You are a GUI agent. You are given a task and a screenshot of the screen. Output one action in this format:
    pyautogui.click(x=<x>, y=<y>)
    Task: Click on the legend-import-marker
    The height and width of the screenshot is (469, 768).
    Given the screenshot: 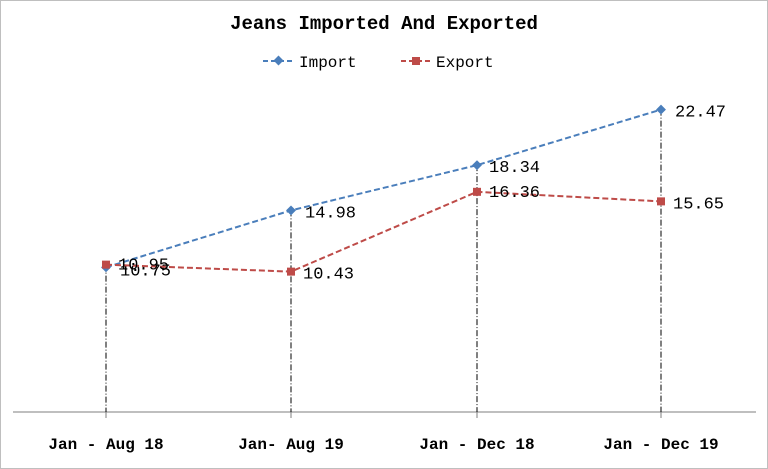 What is the action you would take?
    pyautogui.click(x=278, y=60)
    